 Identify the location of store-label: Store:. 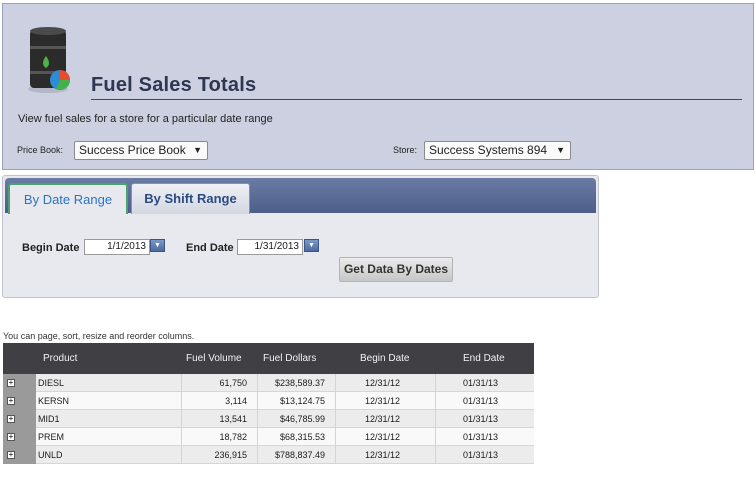
(405, 150).